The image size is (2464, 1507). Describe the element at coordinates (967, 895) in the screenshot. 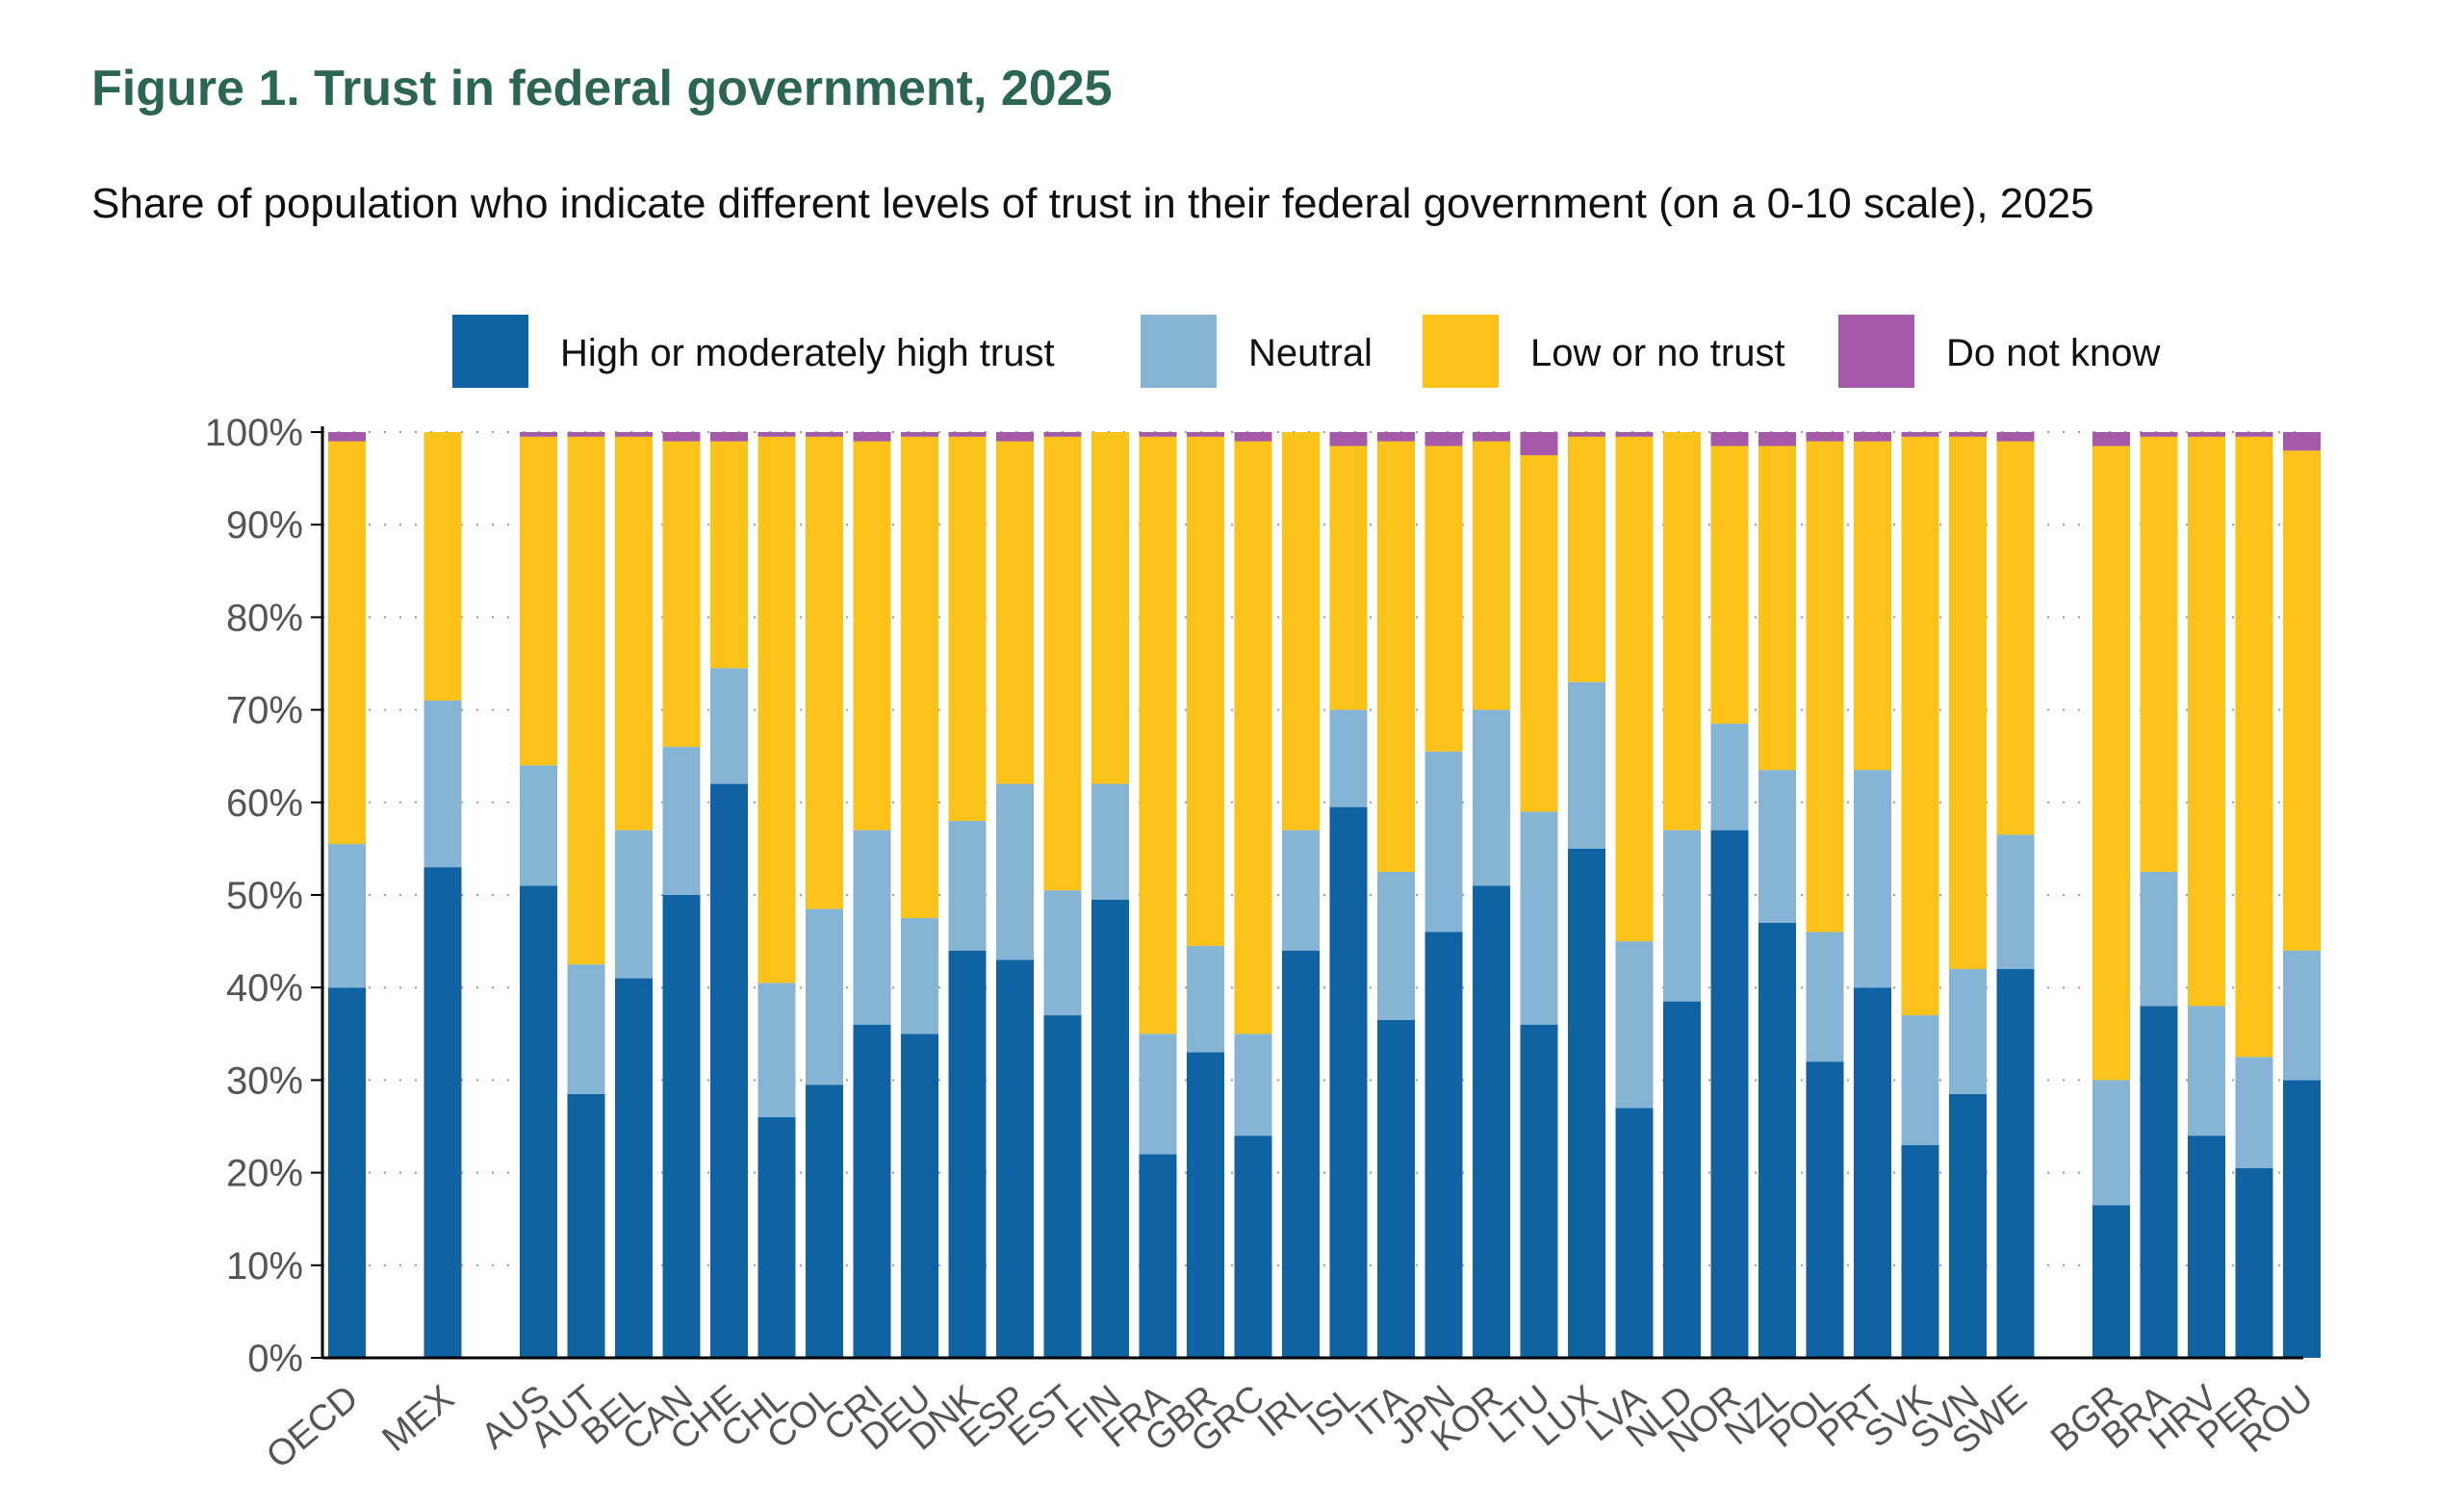

I see `bar-dnk` at that location.